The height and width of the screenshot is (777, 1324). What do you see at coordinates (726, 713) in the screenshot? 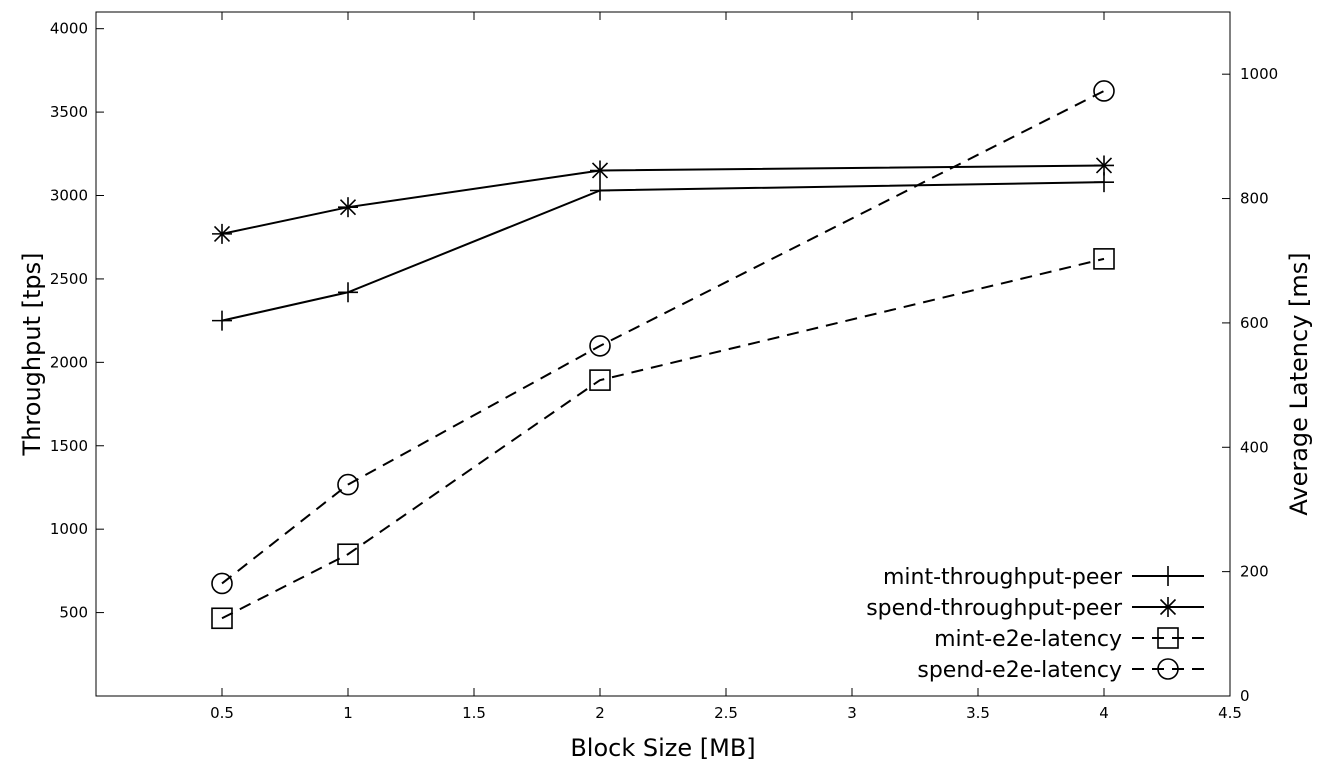
I see `x-tick-label: 2.5` at bounding box center [726, 713].